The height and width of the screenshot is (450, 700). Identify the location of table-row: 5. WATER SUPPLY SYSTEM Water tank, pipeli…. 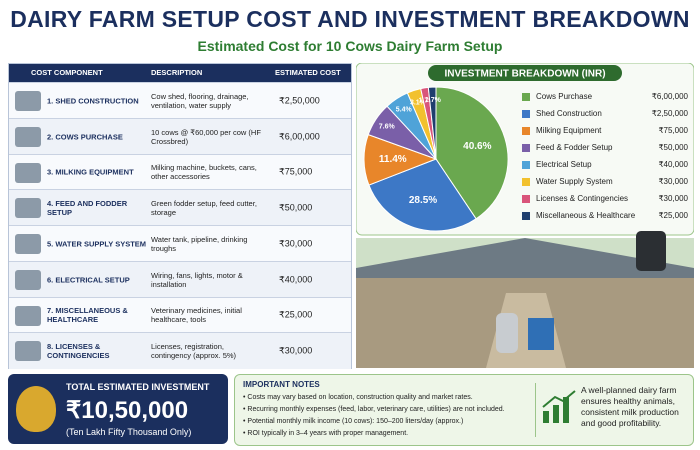
(180, 243).